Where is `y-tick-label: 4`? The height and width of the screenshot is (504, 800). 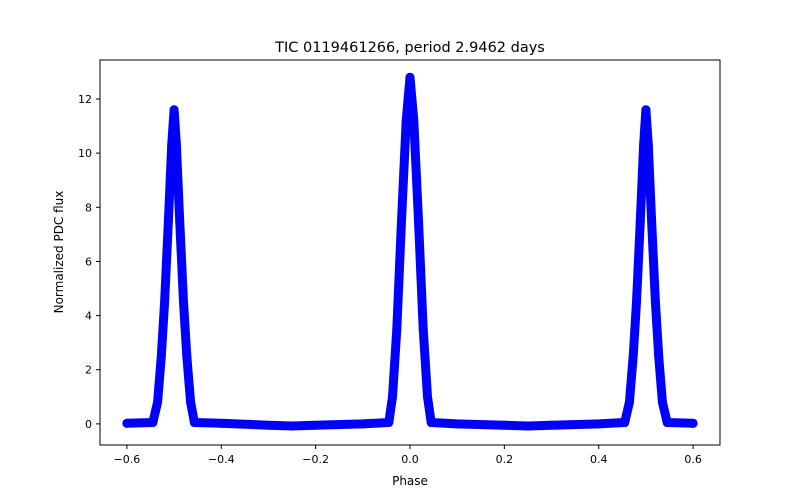
y-tick-label: 4 is located at coordinates (88, 316).